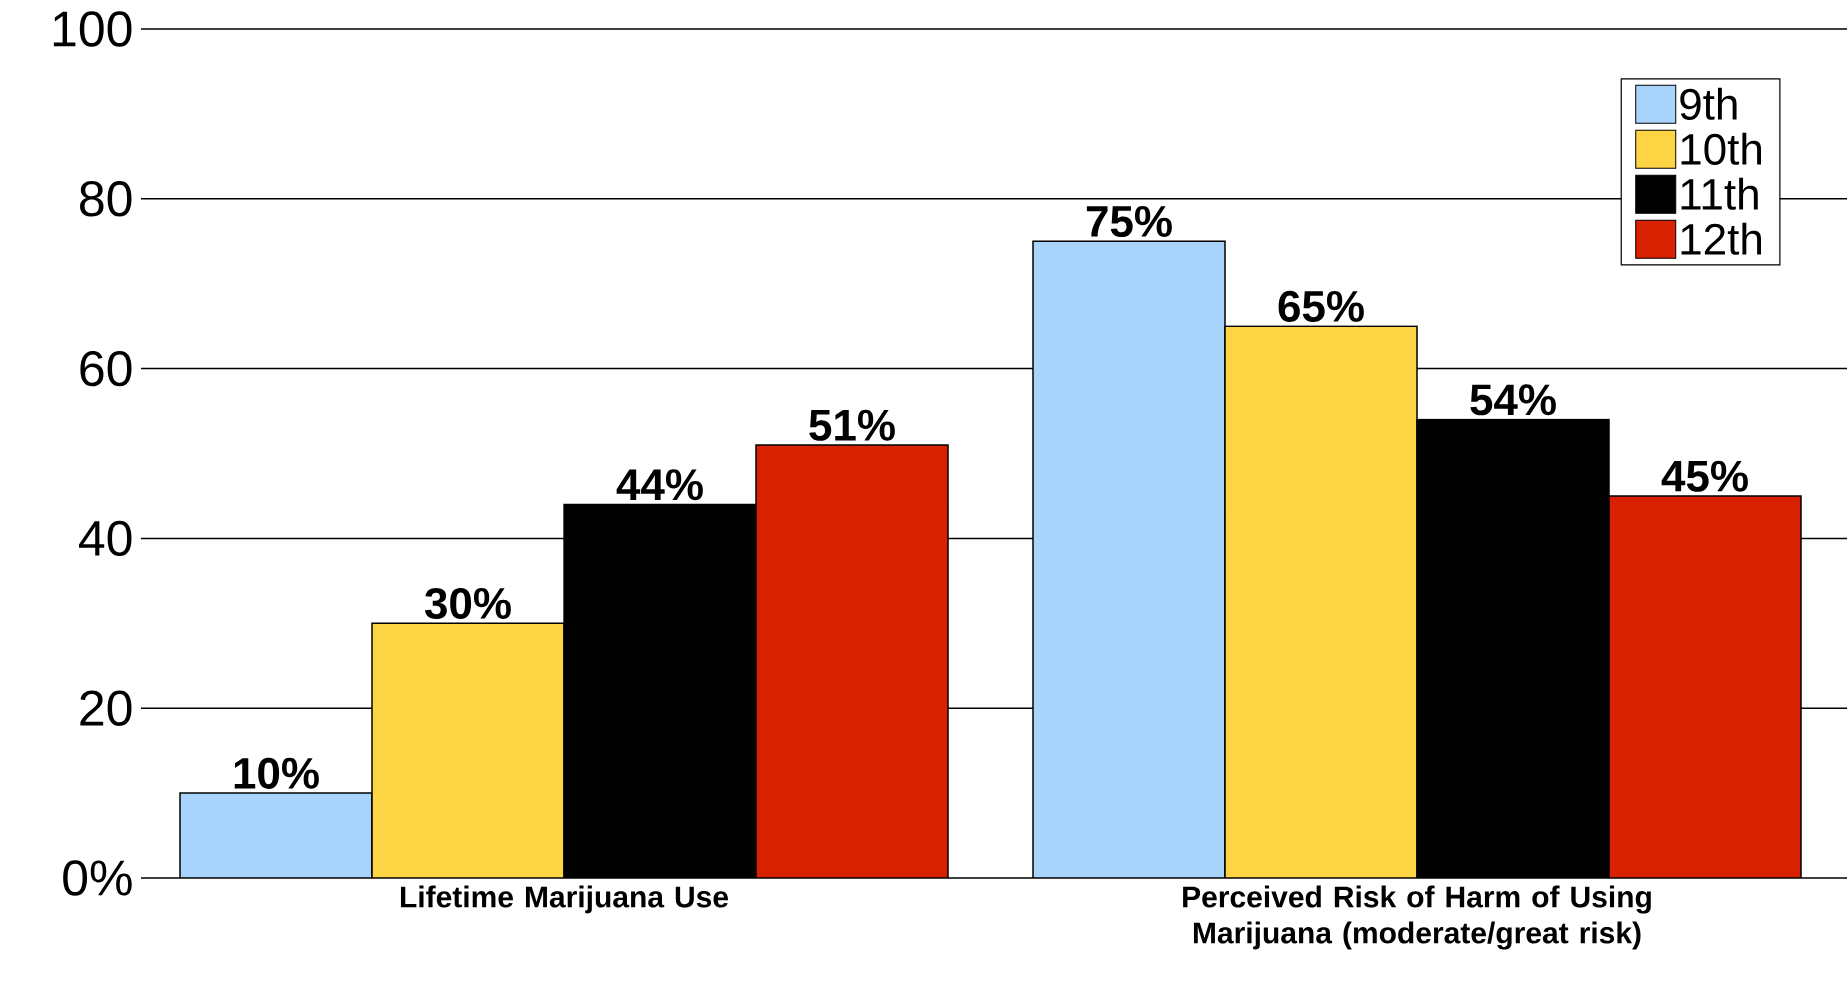 The image size is (1847, 986). Describe the element at coordinates (1721, 238) in the screenshot. I see `legend-label: 12th` at that location.